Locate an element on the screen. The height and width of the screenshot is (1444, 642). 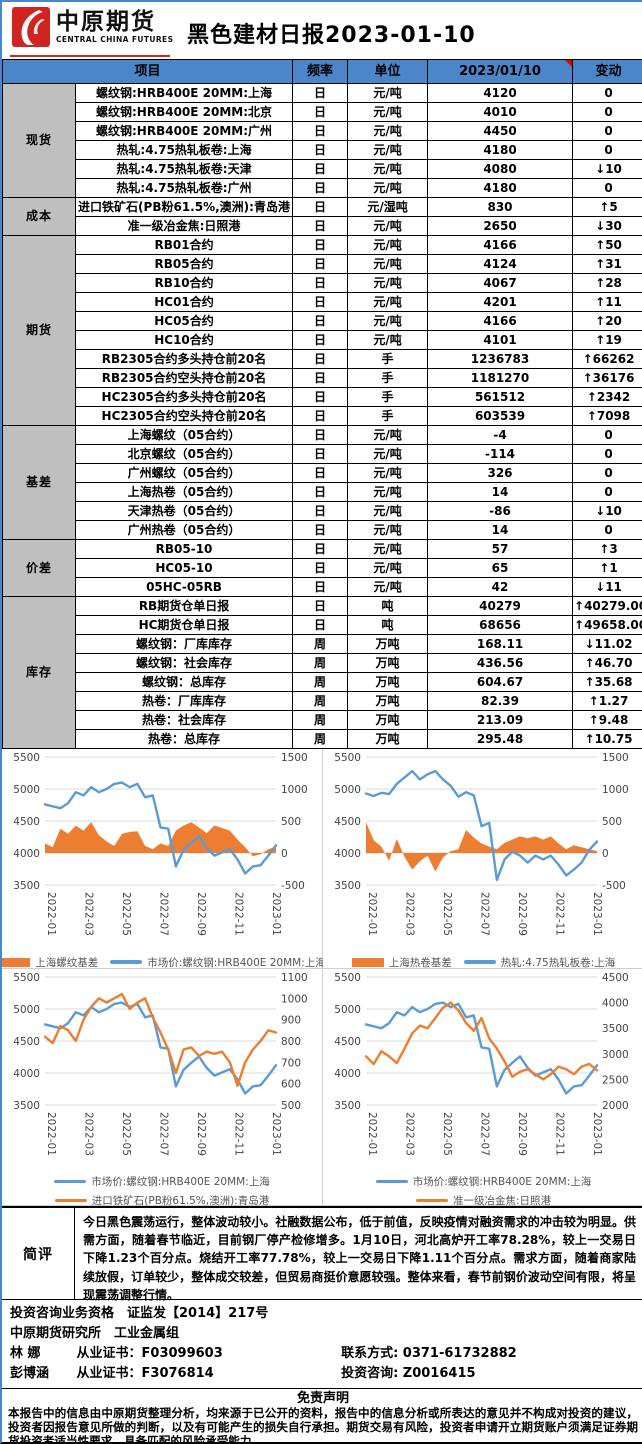
legend-label: 上海热卷基差 is located at coordinates (420, 962).